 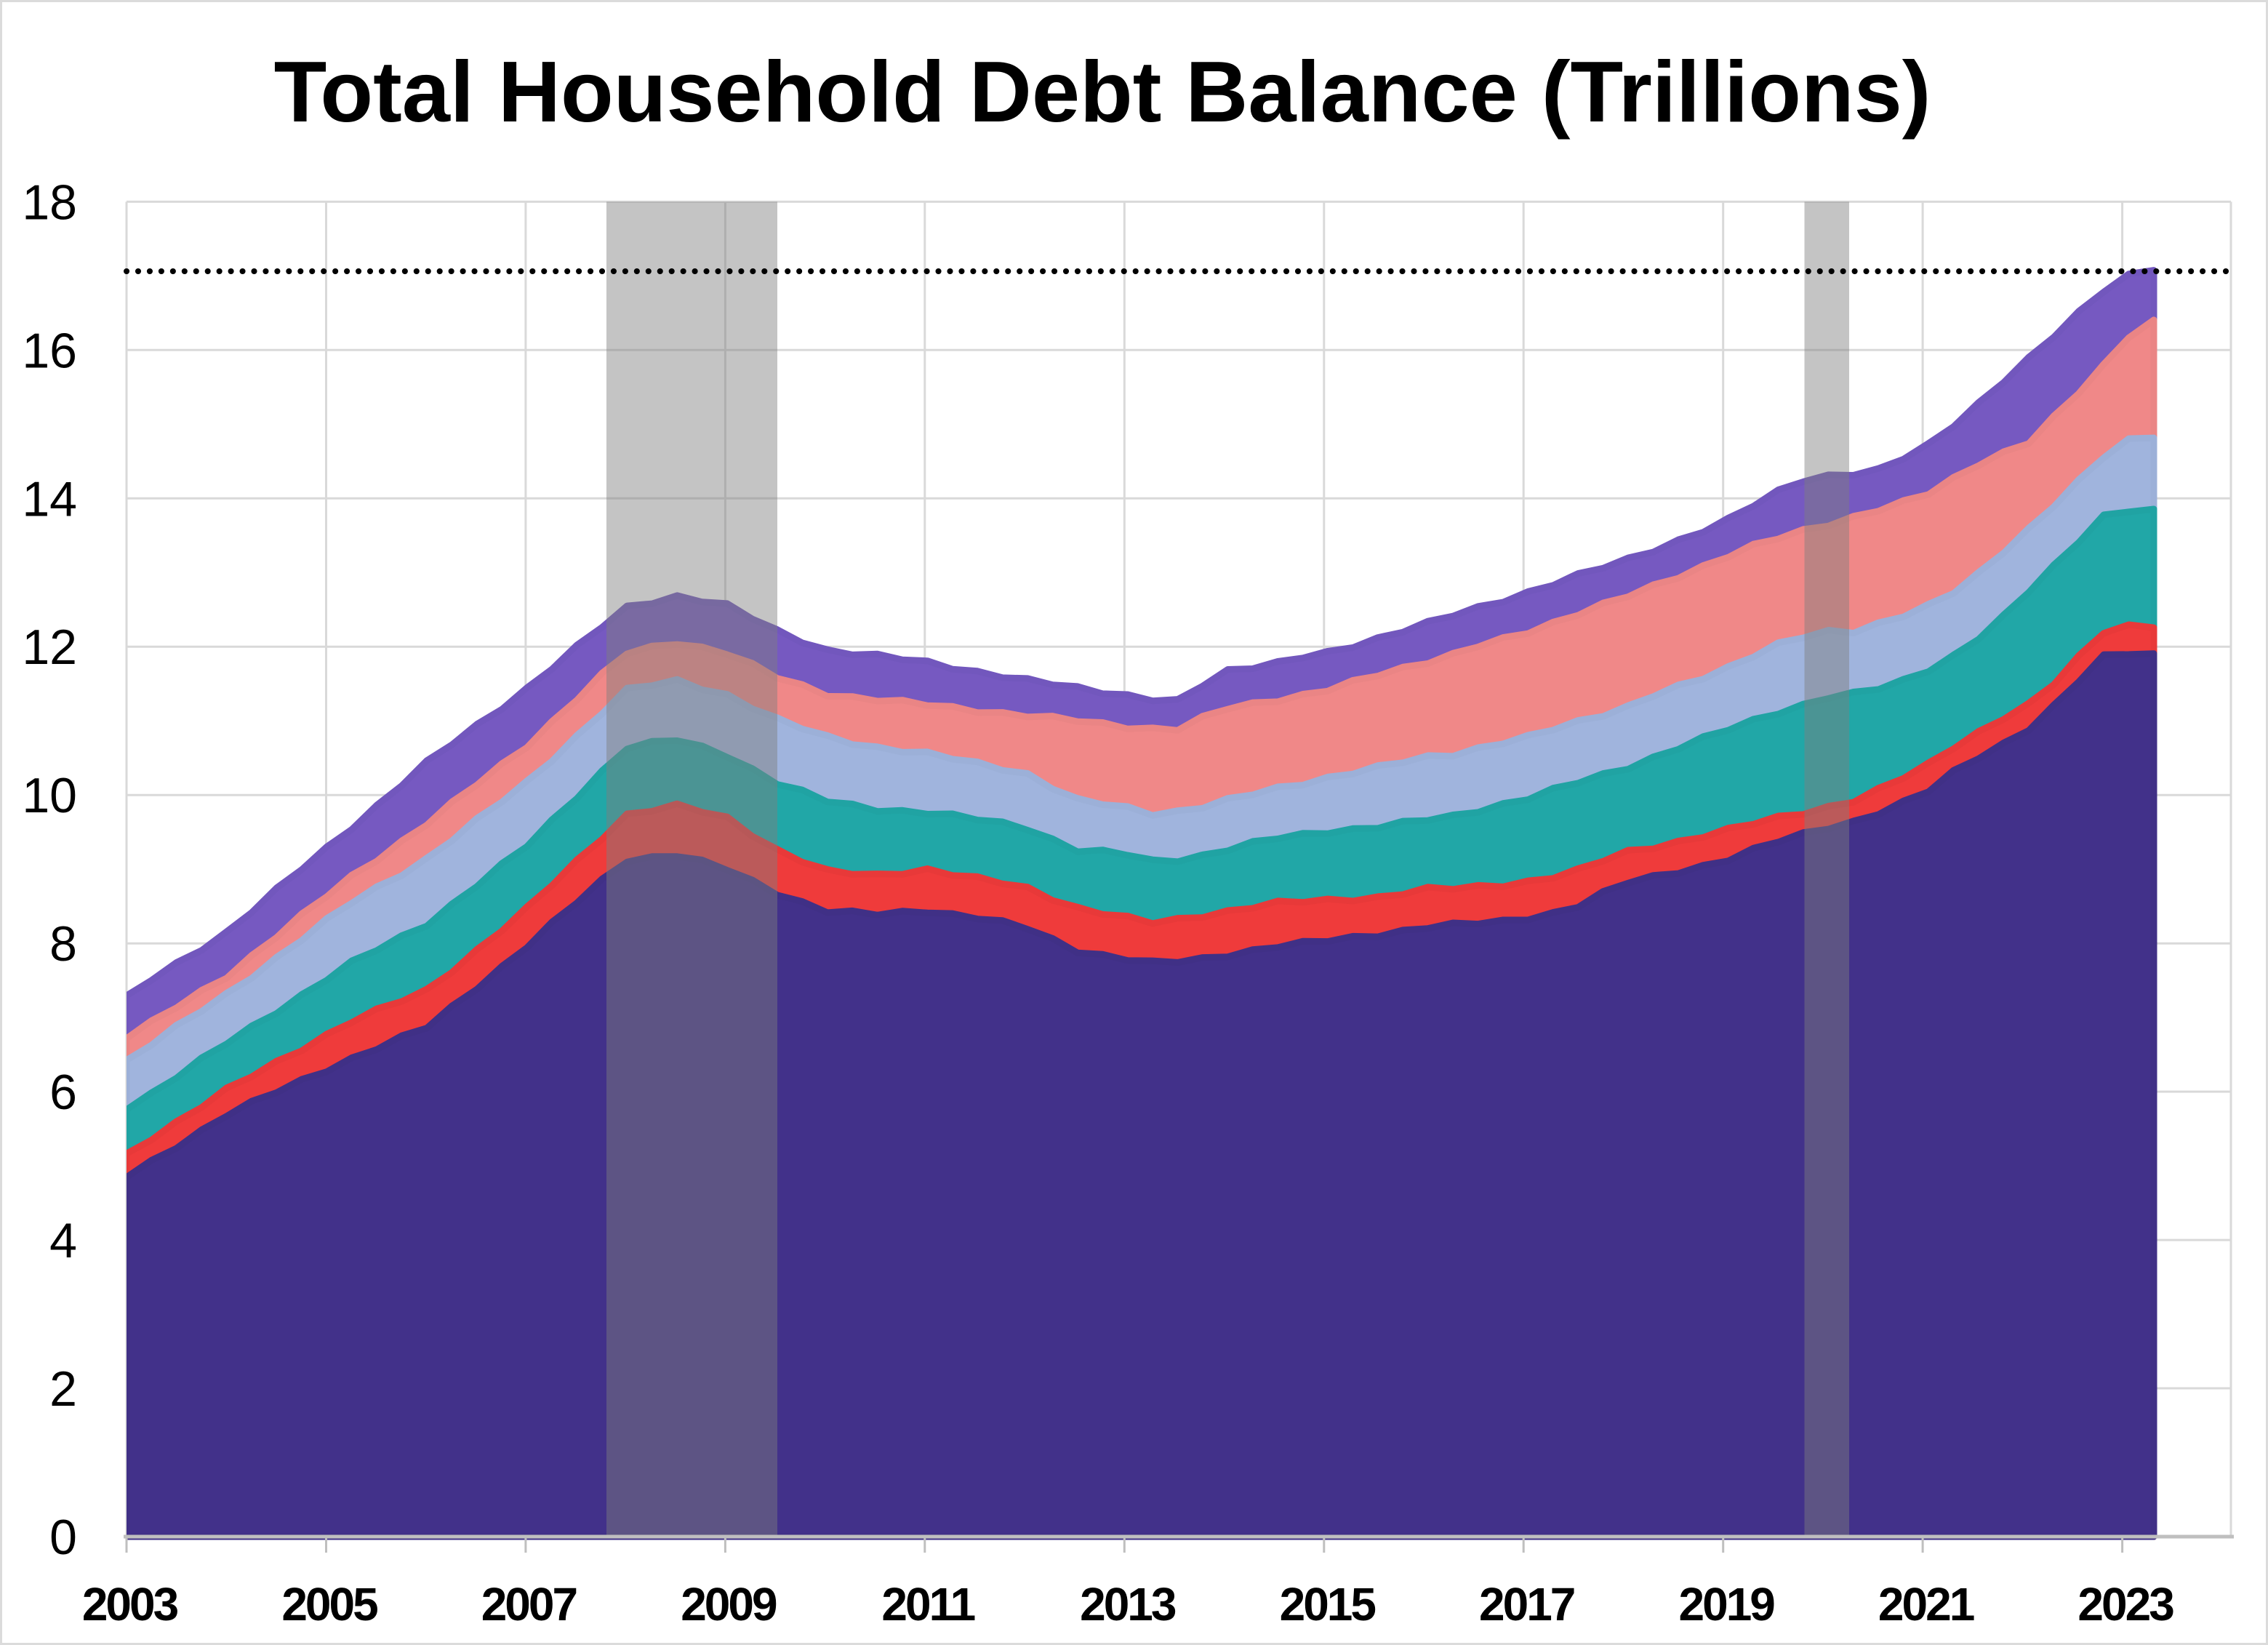 I want to click on svg-text: 6, so click(x=63, y=1092).